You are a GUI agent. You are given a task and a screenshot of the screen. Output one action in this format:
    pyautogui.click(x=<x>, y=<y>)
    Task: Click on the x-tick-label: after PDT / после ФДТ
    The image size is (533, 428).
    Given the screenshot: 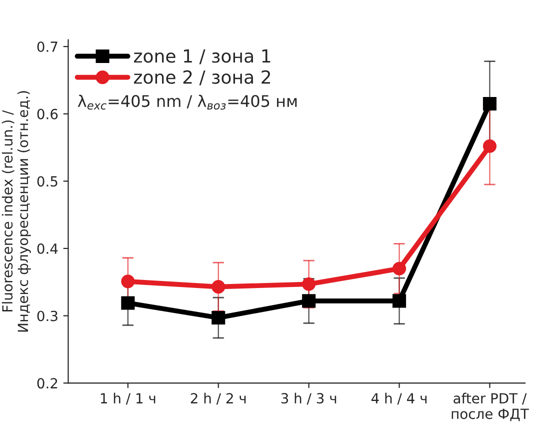 What is the action you would take?
    pyautogui.click(x=490, y=407)
    